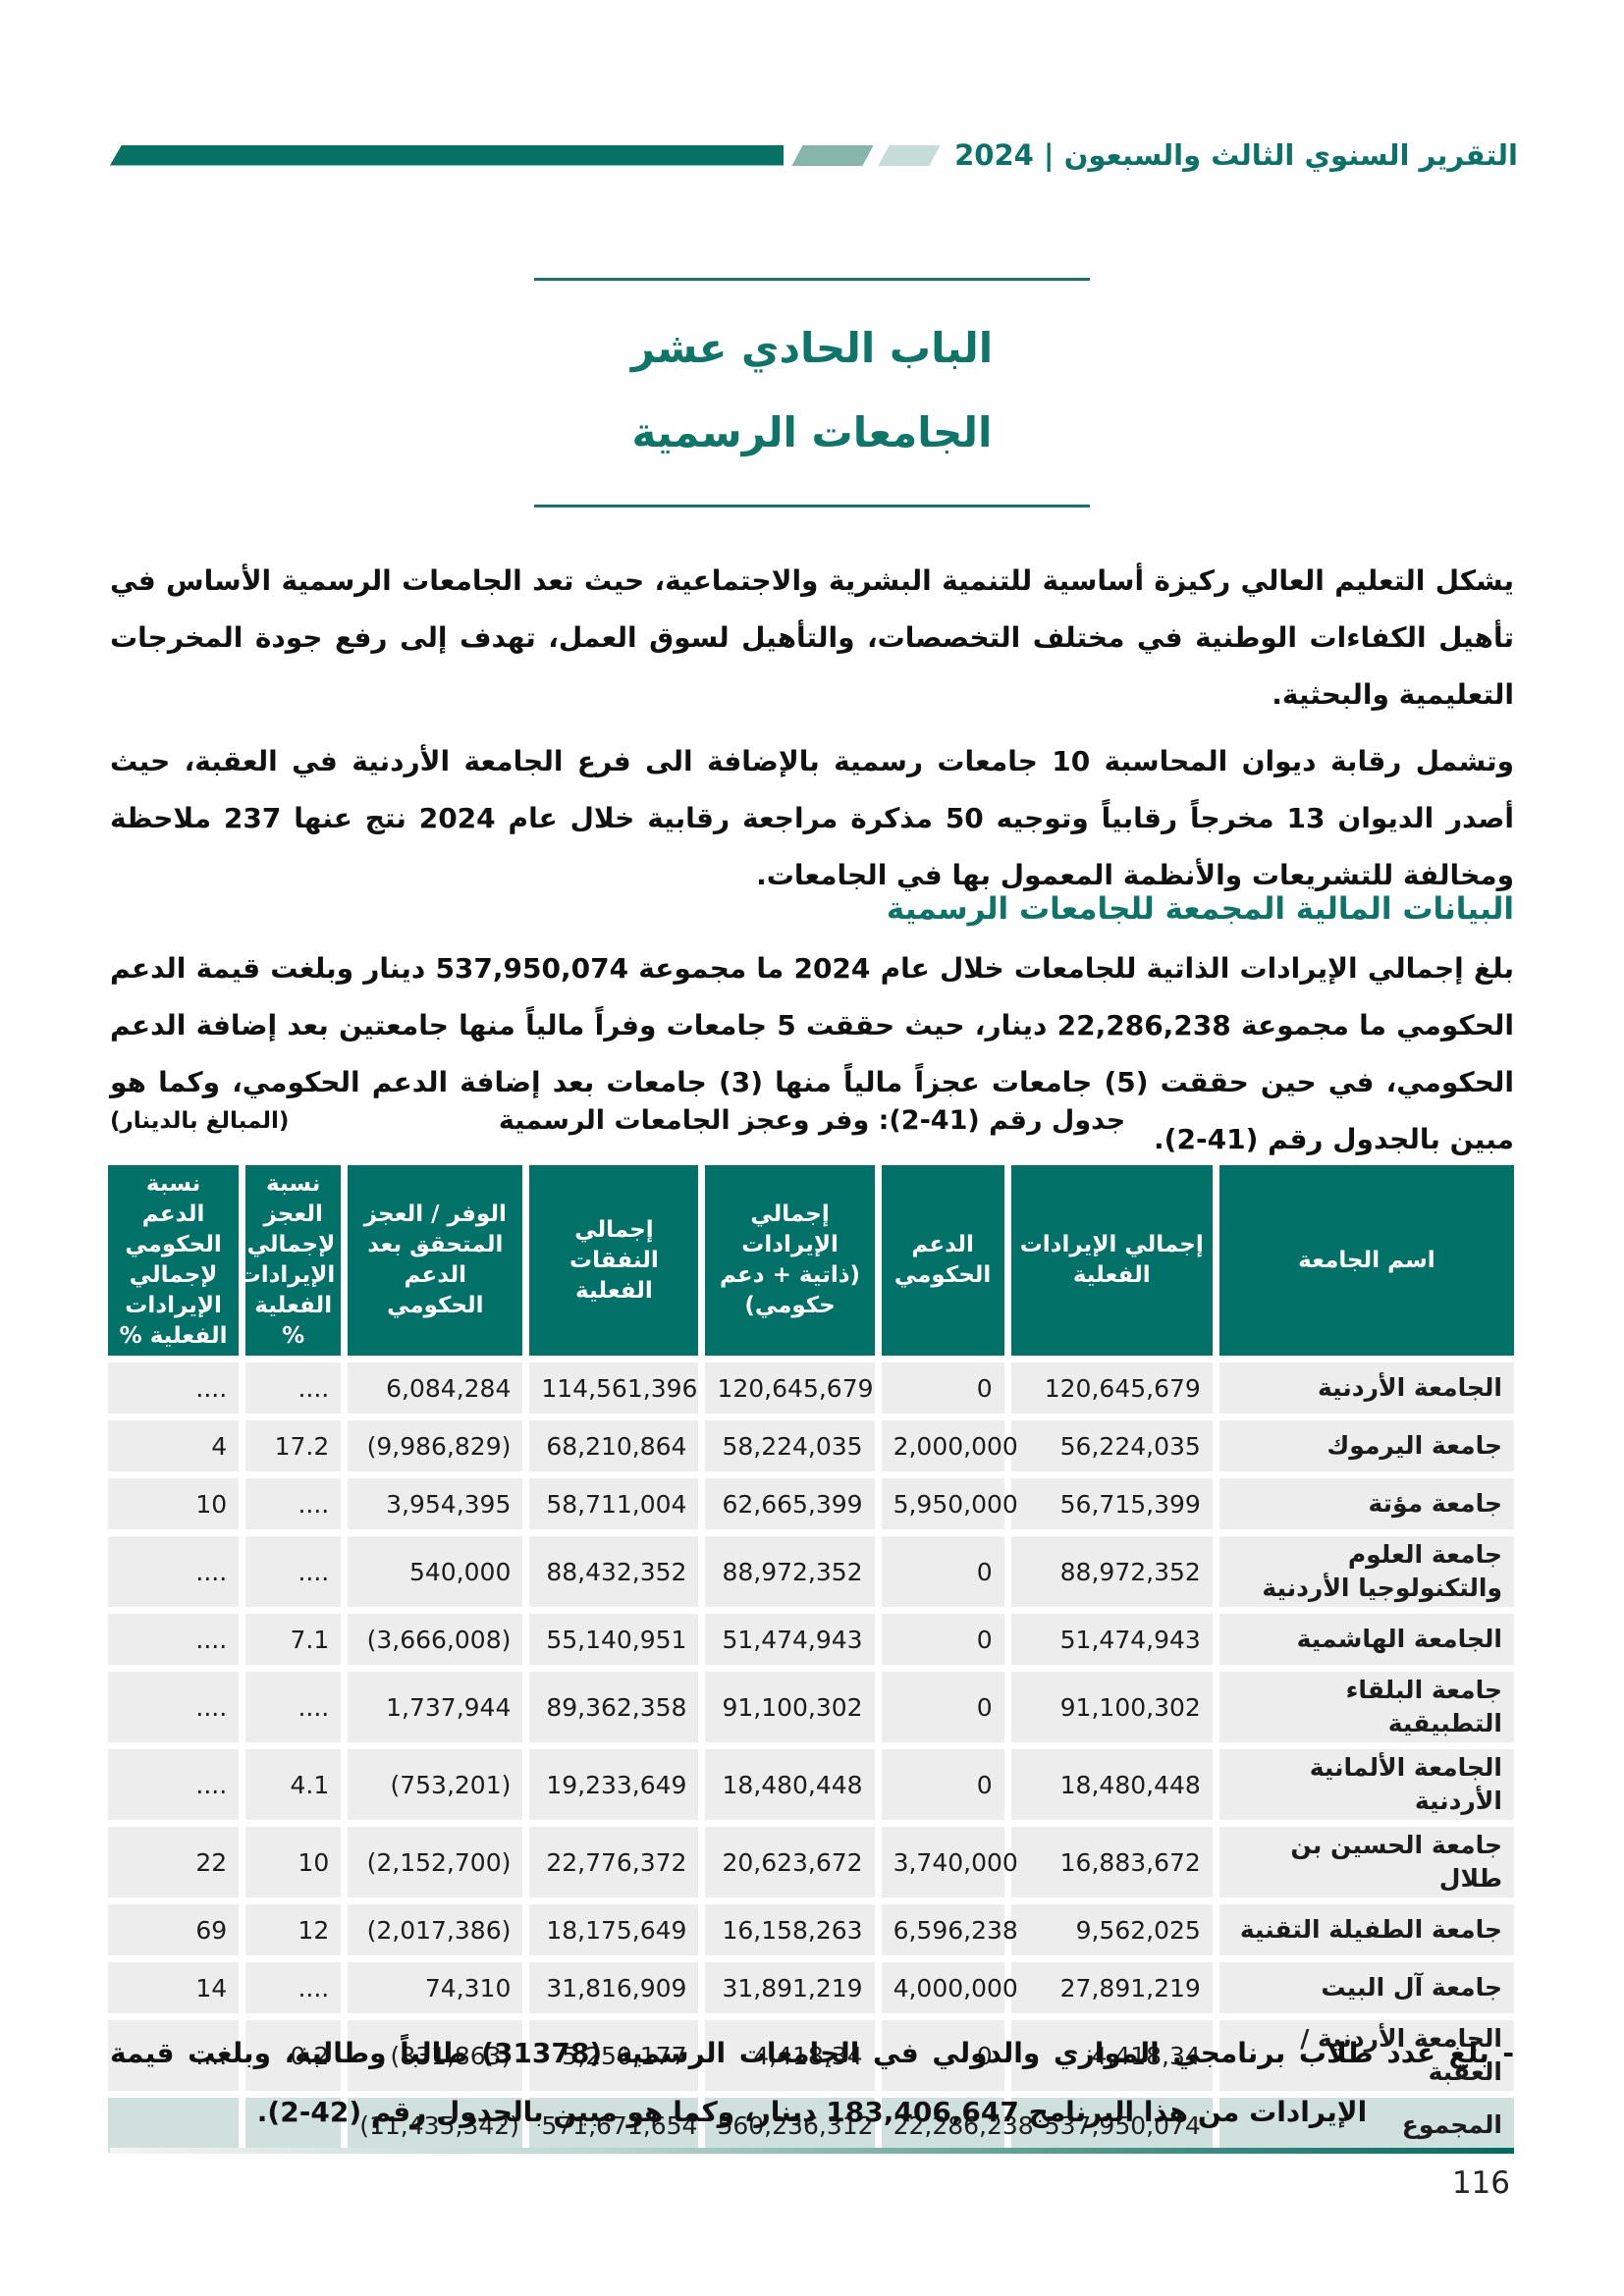 Image resolution: width=1624 pixels, height=2296 pixels. What do you see at coordinates (1366, 1929) in the screenshot?
I see `university-name: جامعة الطفيلة التقنية` at bounding box center [1366, 1929].